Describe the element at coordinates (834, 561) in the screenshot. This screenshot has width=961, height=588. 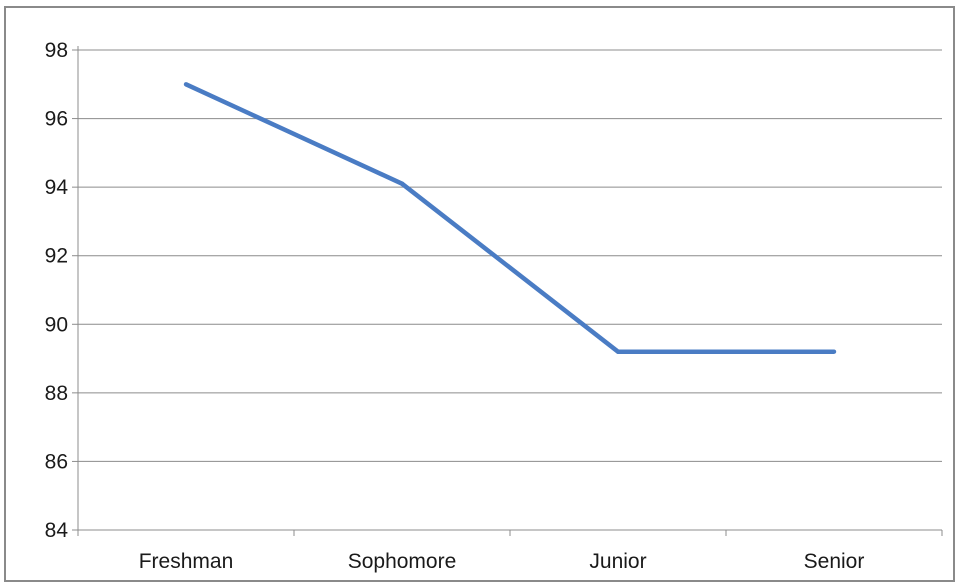
I see `x-tick-label: Senior` at that location.